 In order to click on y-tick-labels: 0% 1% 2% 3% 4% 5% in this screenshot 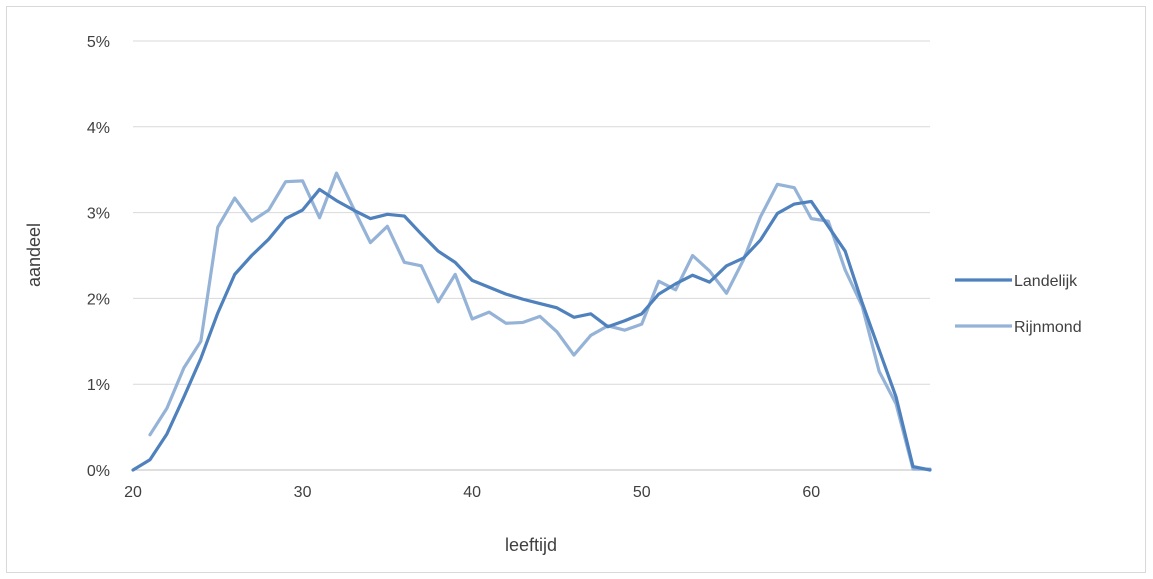, I will do `click(98, 257)`.